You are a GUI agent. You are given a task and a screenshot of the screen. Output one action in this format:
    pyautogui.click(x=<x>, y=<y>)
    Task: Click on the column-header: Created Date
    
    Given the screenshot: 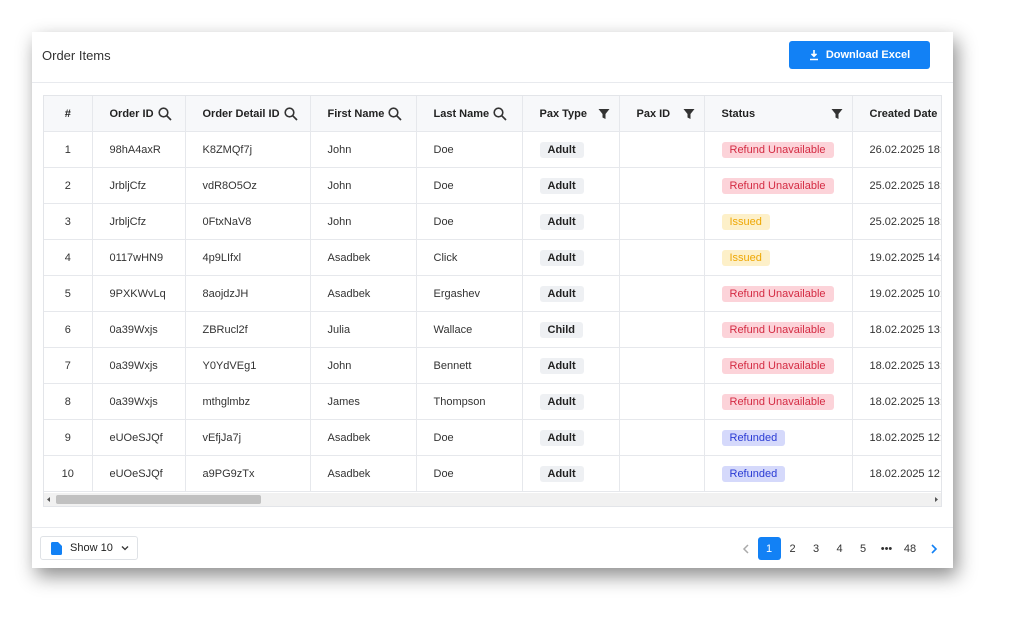 What is the action you would take?
    pyautogui.click(x=897, y=114)
    